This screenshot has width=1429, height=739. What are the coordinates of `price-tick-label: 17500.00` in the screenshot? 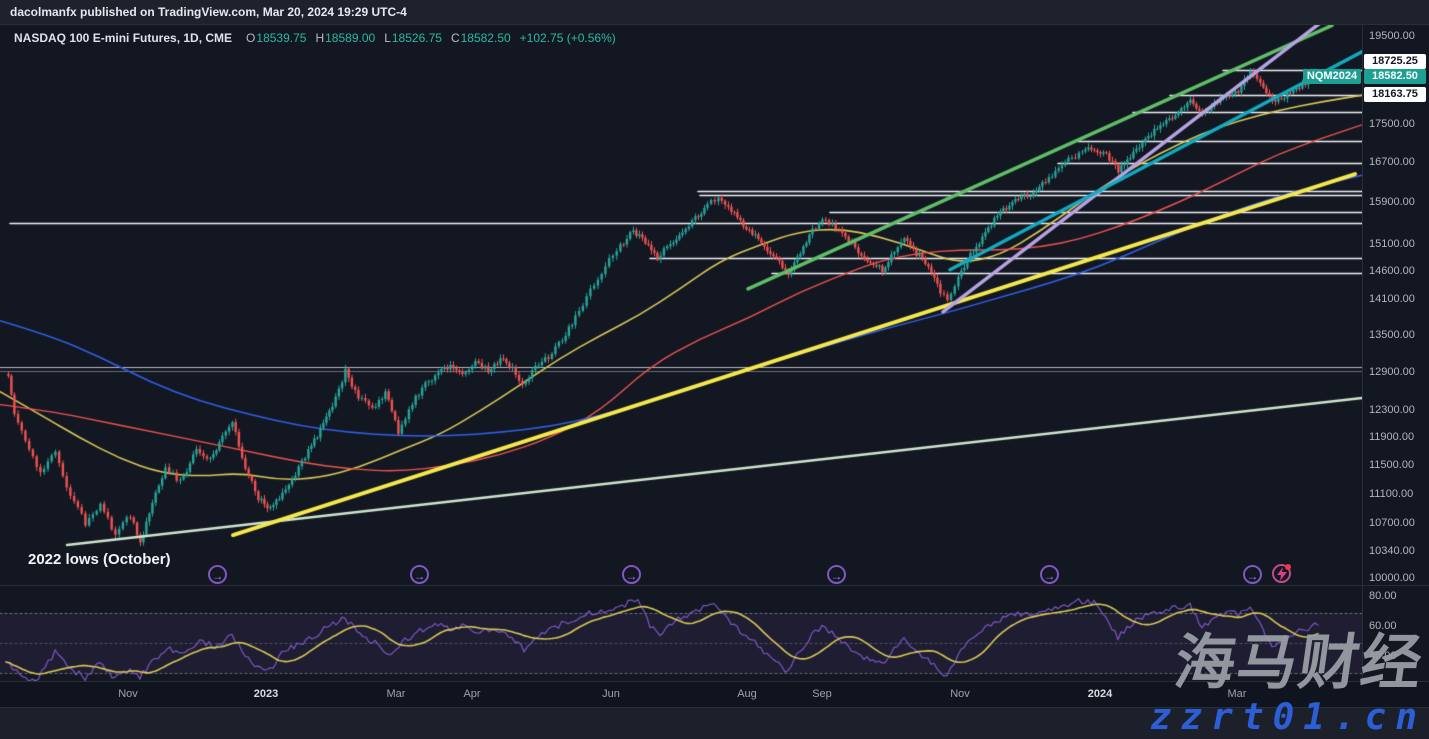 It's located at (1392, 123).